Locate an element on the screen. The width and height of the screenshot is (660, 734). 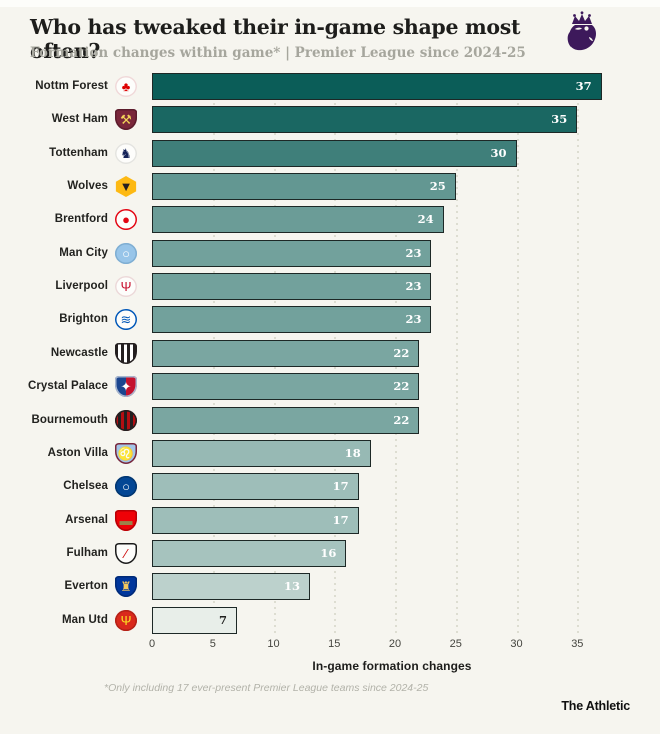
team-label: Aston Villa is located at coordinates (77, 452).